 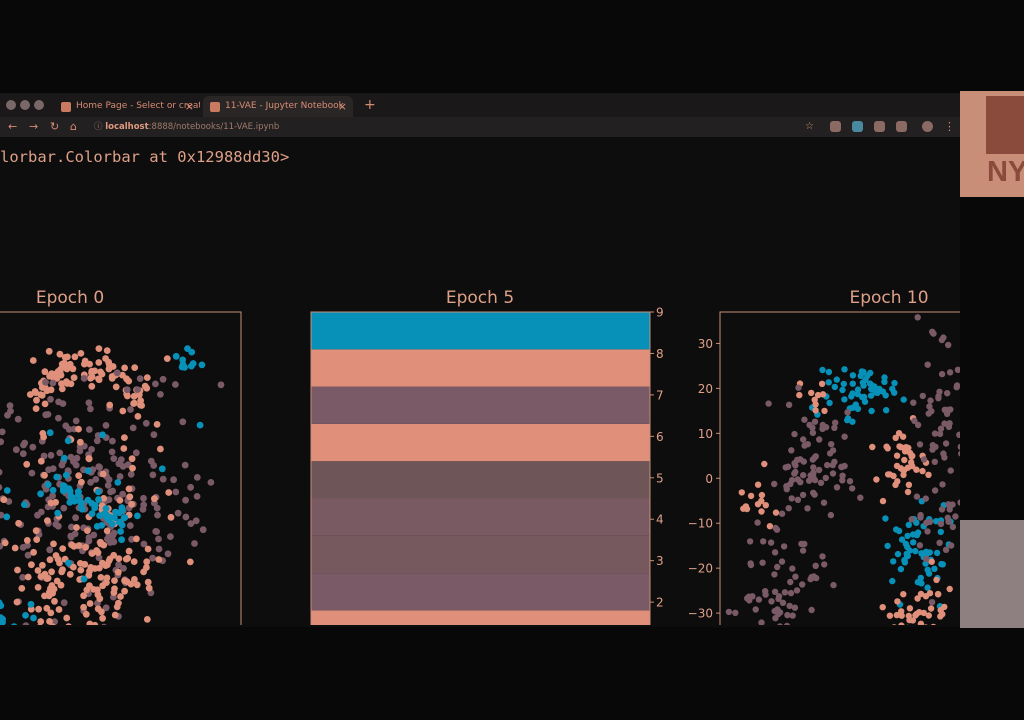 I want to click on new-tab-button: +, so click(x=370, y=105).